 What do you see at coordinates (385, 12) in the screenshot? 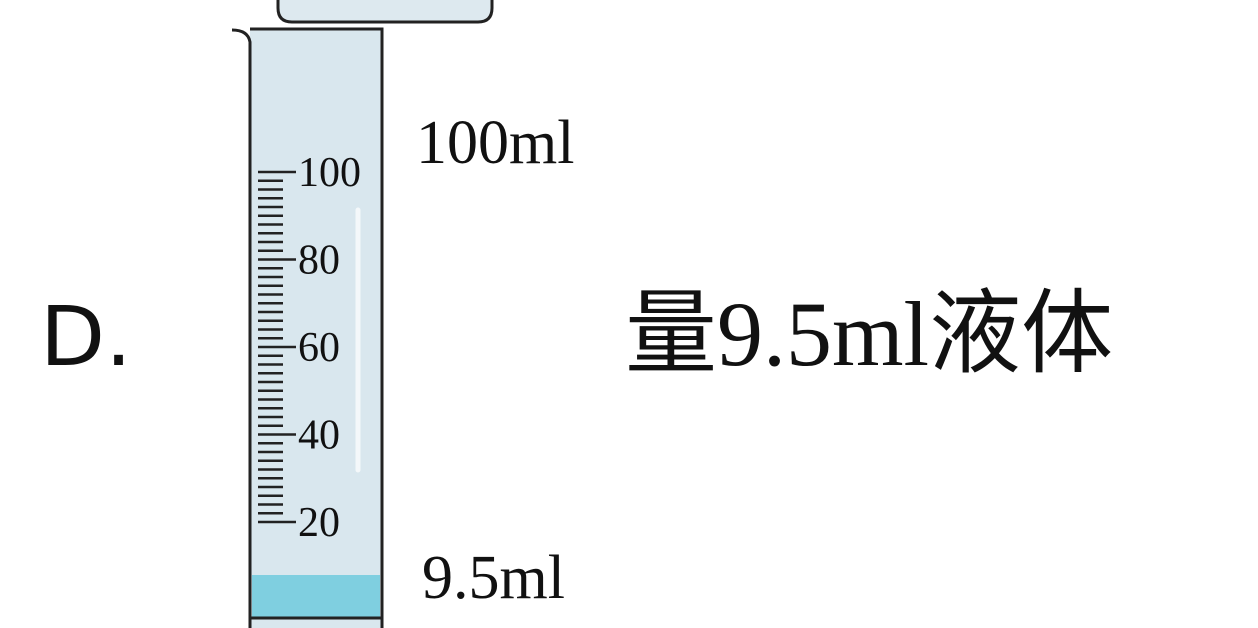
I see `bottle` at bounding box center [385, 12].